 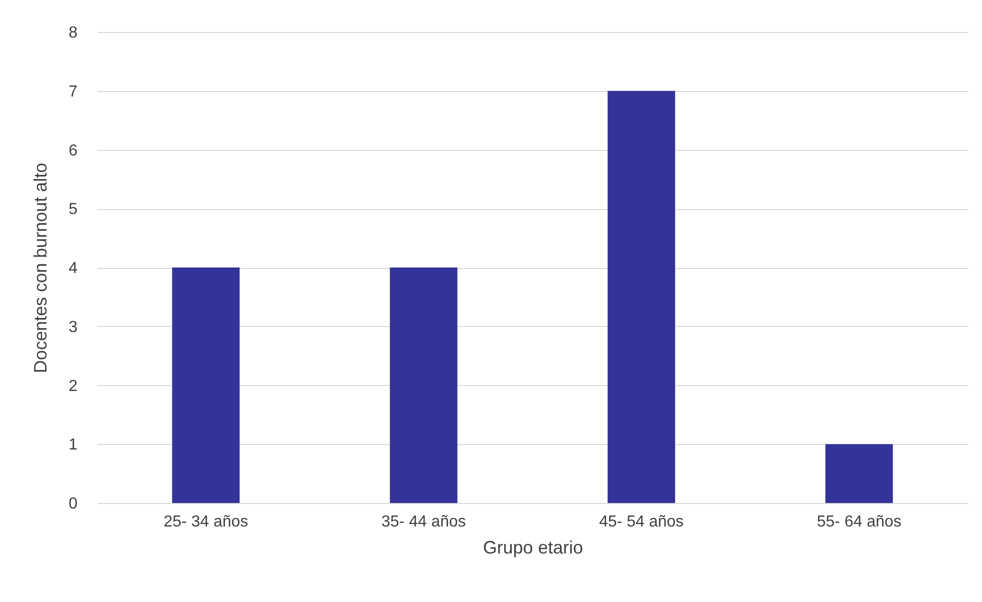 What do you see at coordinates (73, 151) in the screenshot?
I see `y-tick-label: 6` at bounding box center [73, 151].